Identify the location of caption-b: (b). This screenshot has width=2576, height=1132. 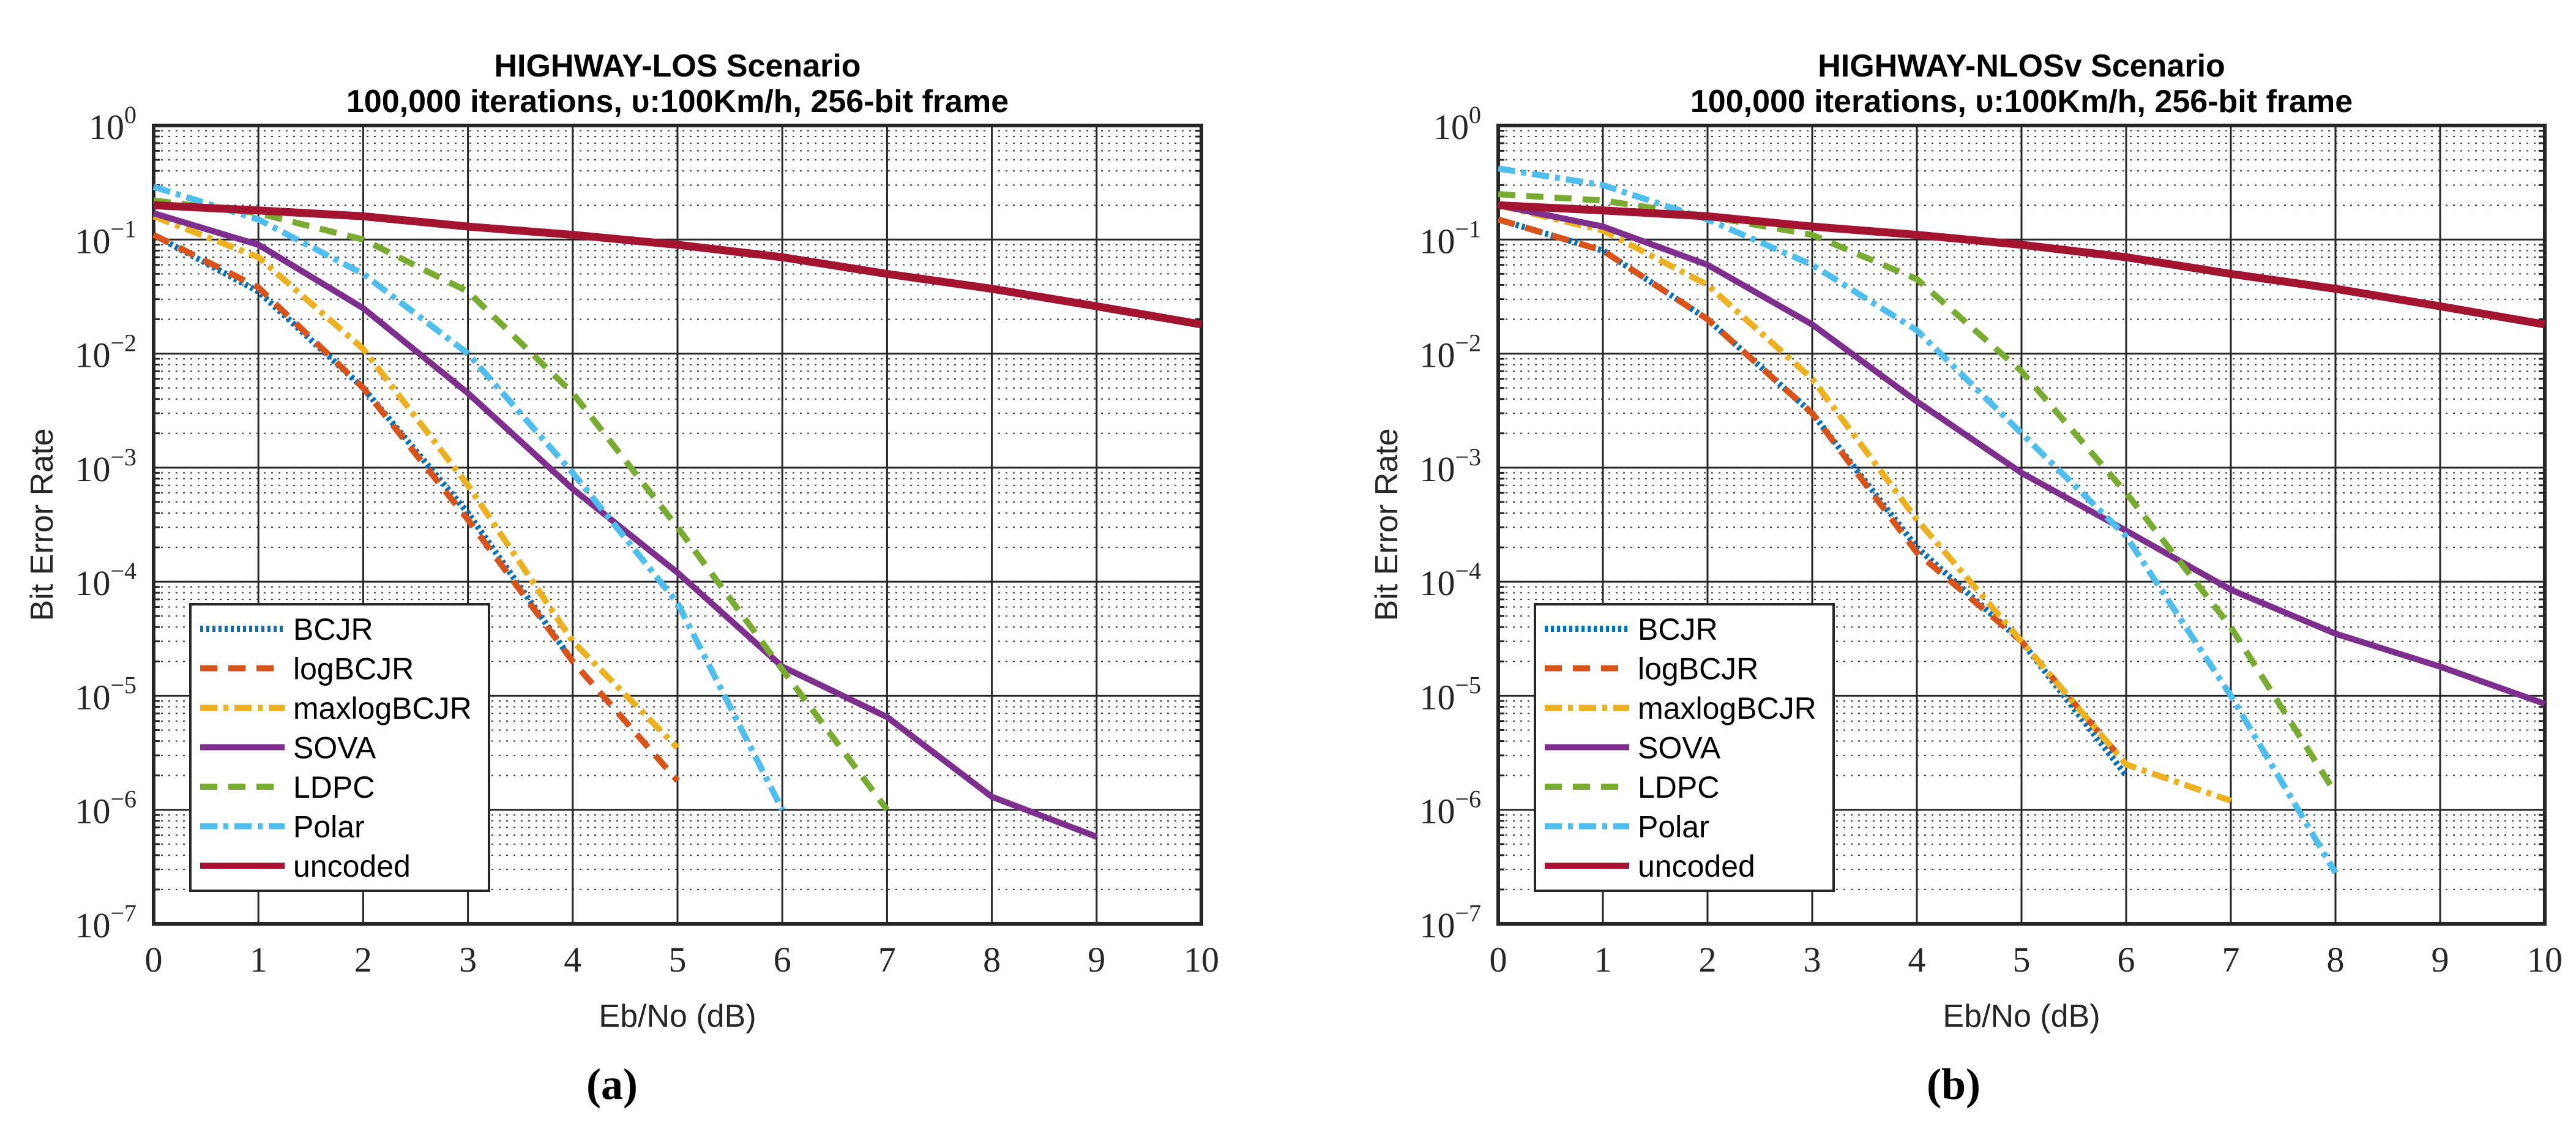
(1954, 1085).